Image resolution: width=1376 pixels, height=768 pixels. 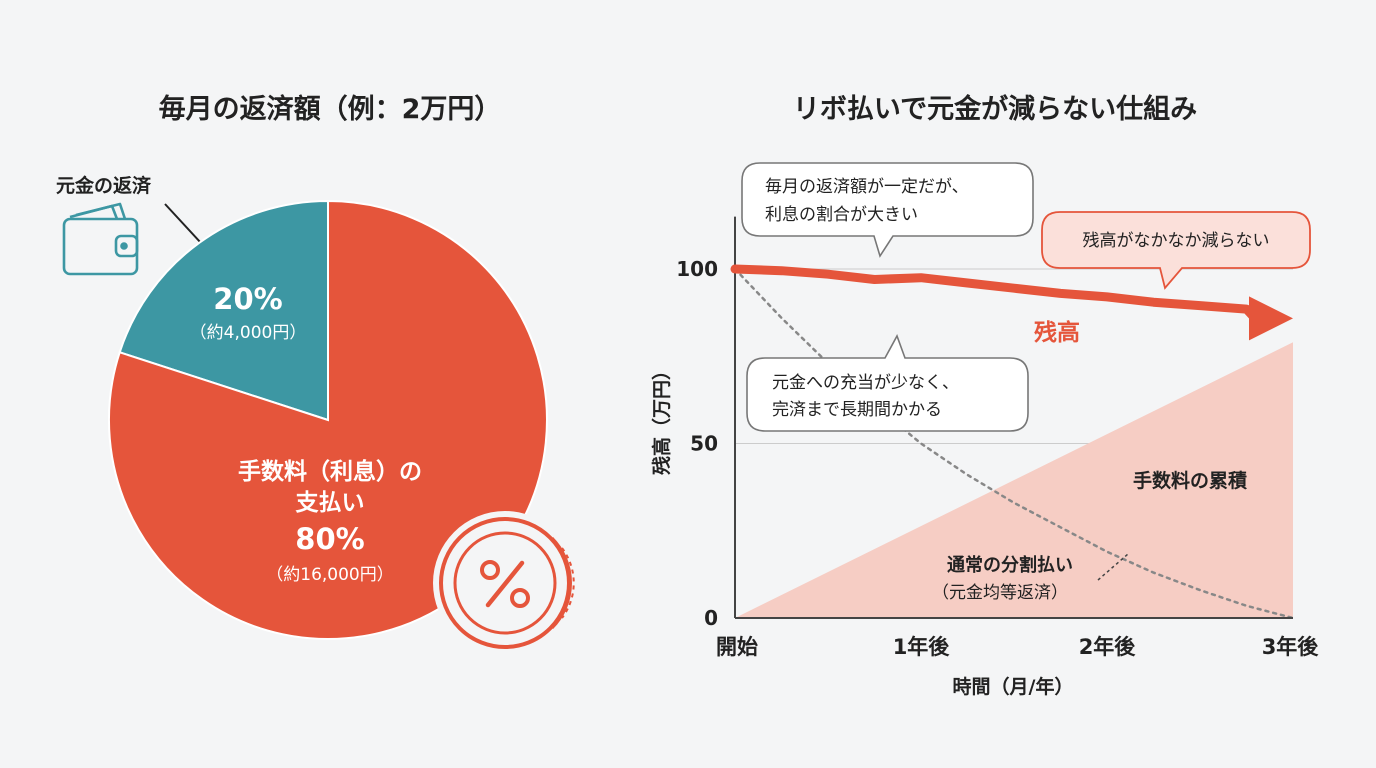 What do you see at coordinates (1000, 593) in the screenshot?
I see `normal-installment-line2: （元金均等返済）` at bounding box center [1000, 593].